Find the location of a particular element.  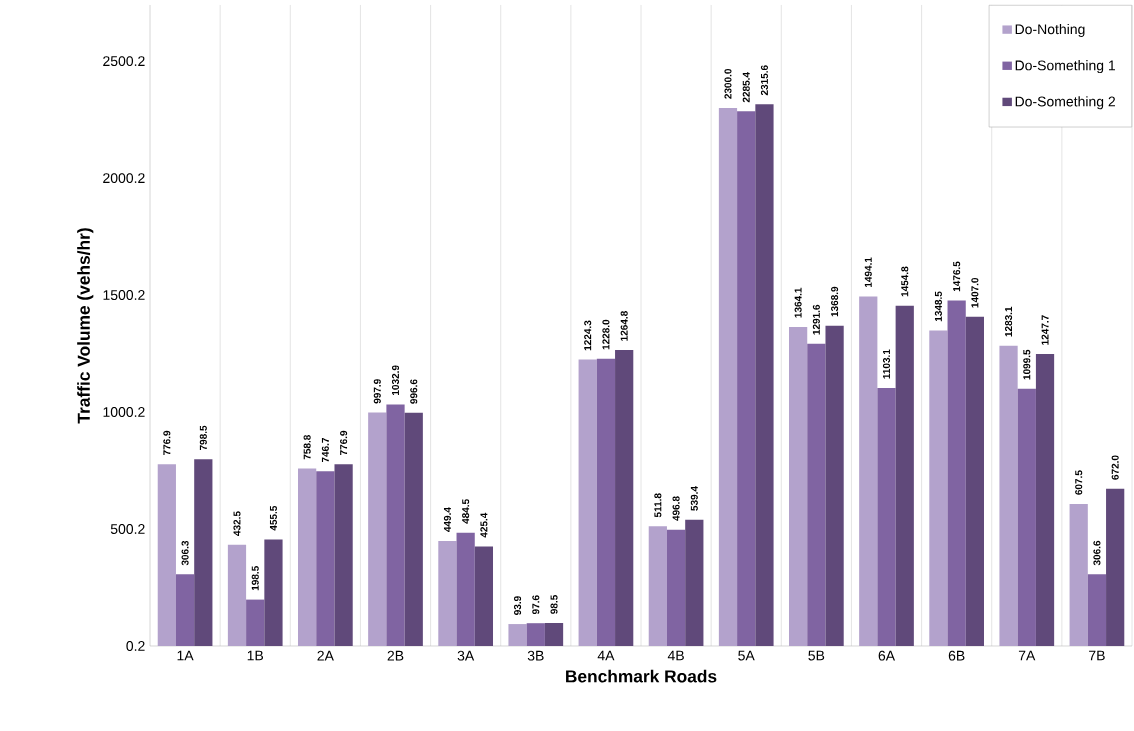

data-label: 496.8 is located at coordinates (676, 508).